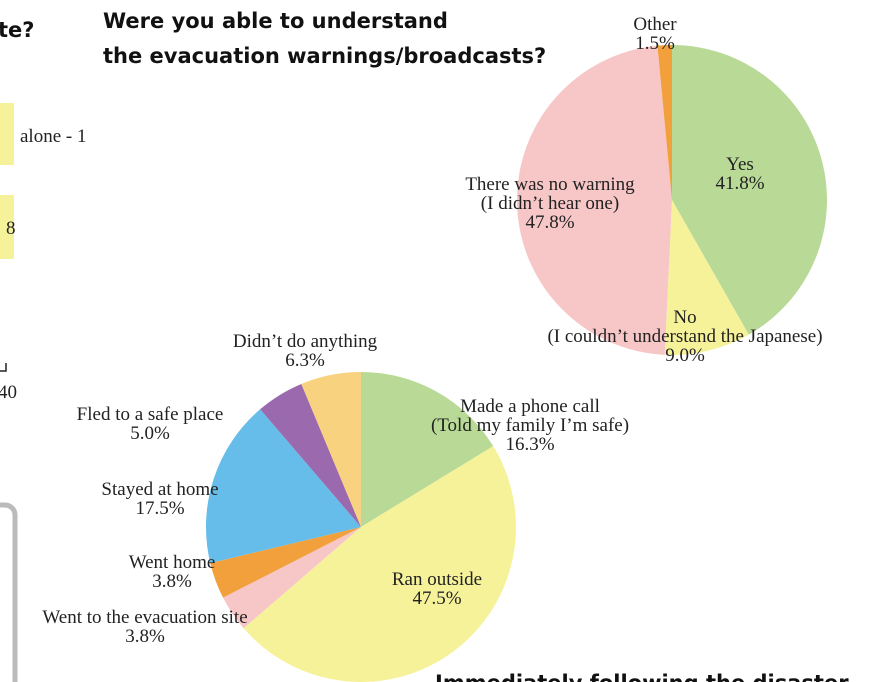 Image resolution: width=878 pixels, height=682 pixels. I want to click on slice-value-label: 9.0%, so click(685, 355).